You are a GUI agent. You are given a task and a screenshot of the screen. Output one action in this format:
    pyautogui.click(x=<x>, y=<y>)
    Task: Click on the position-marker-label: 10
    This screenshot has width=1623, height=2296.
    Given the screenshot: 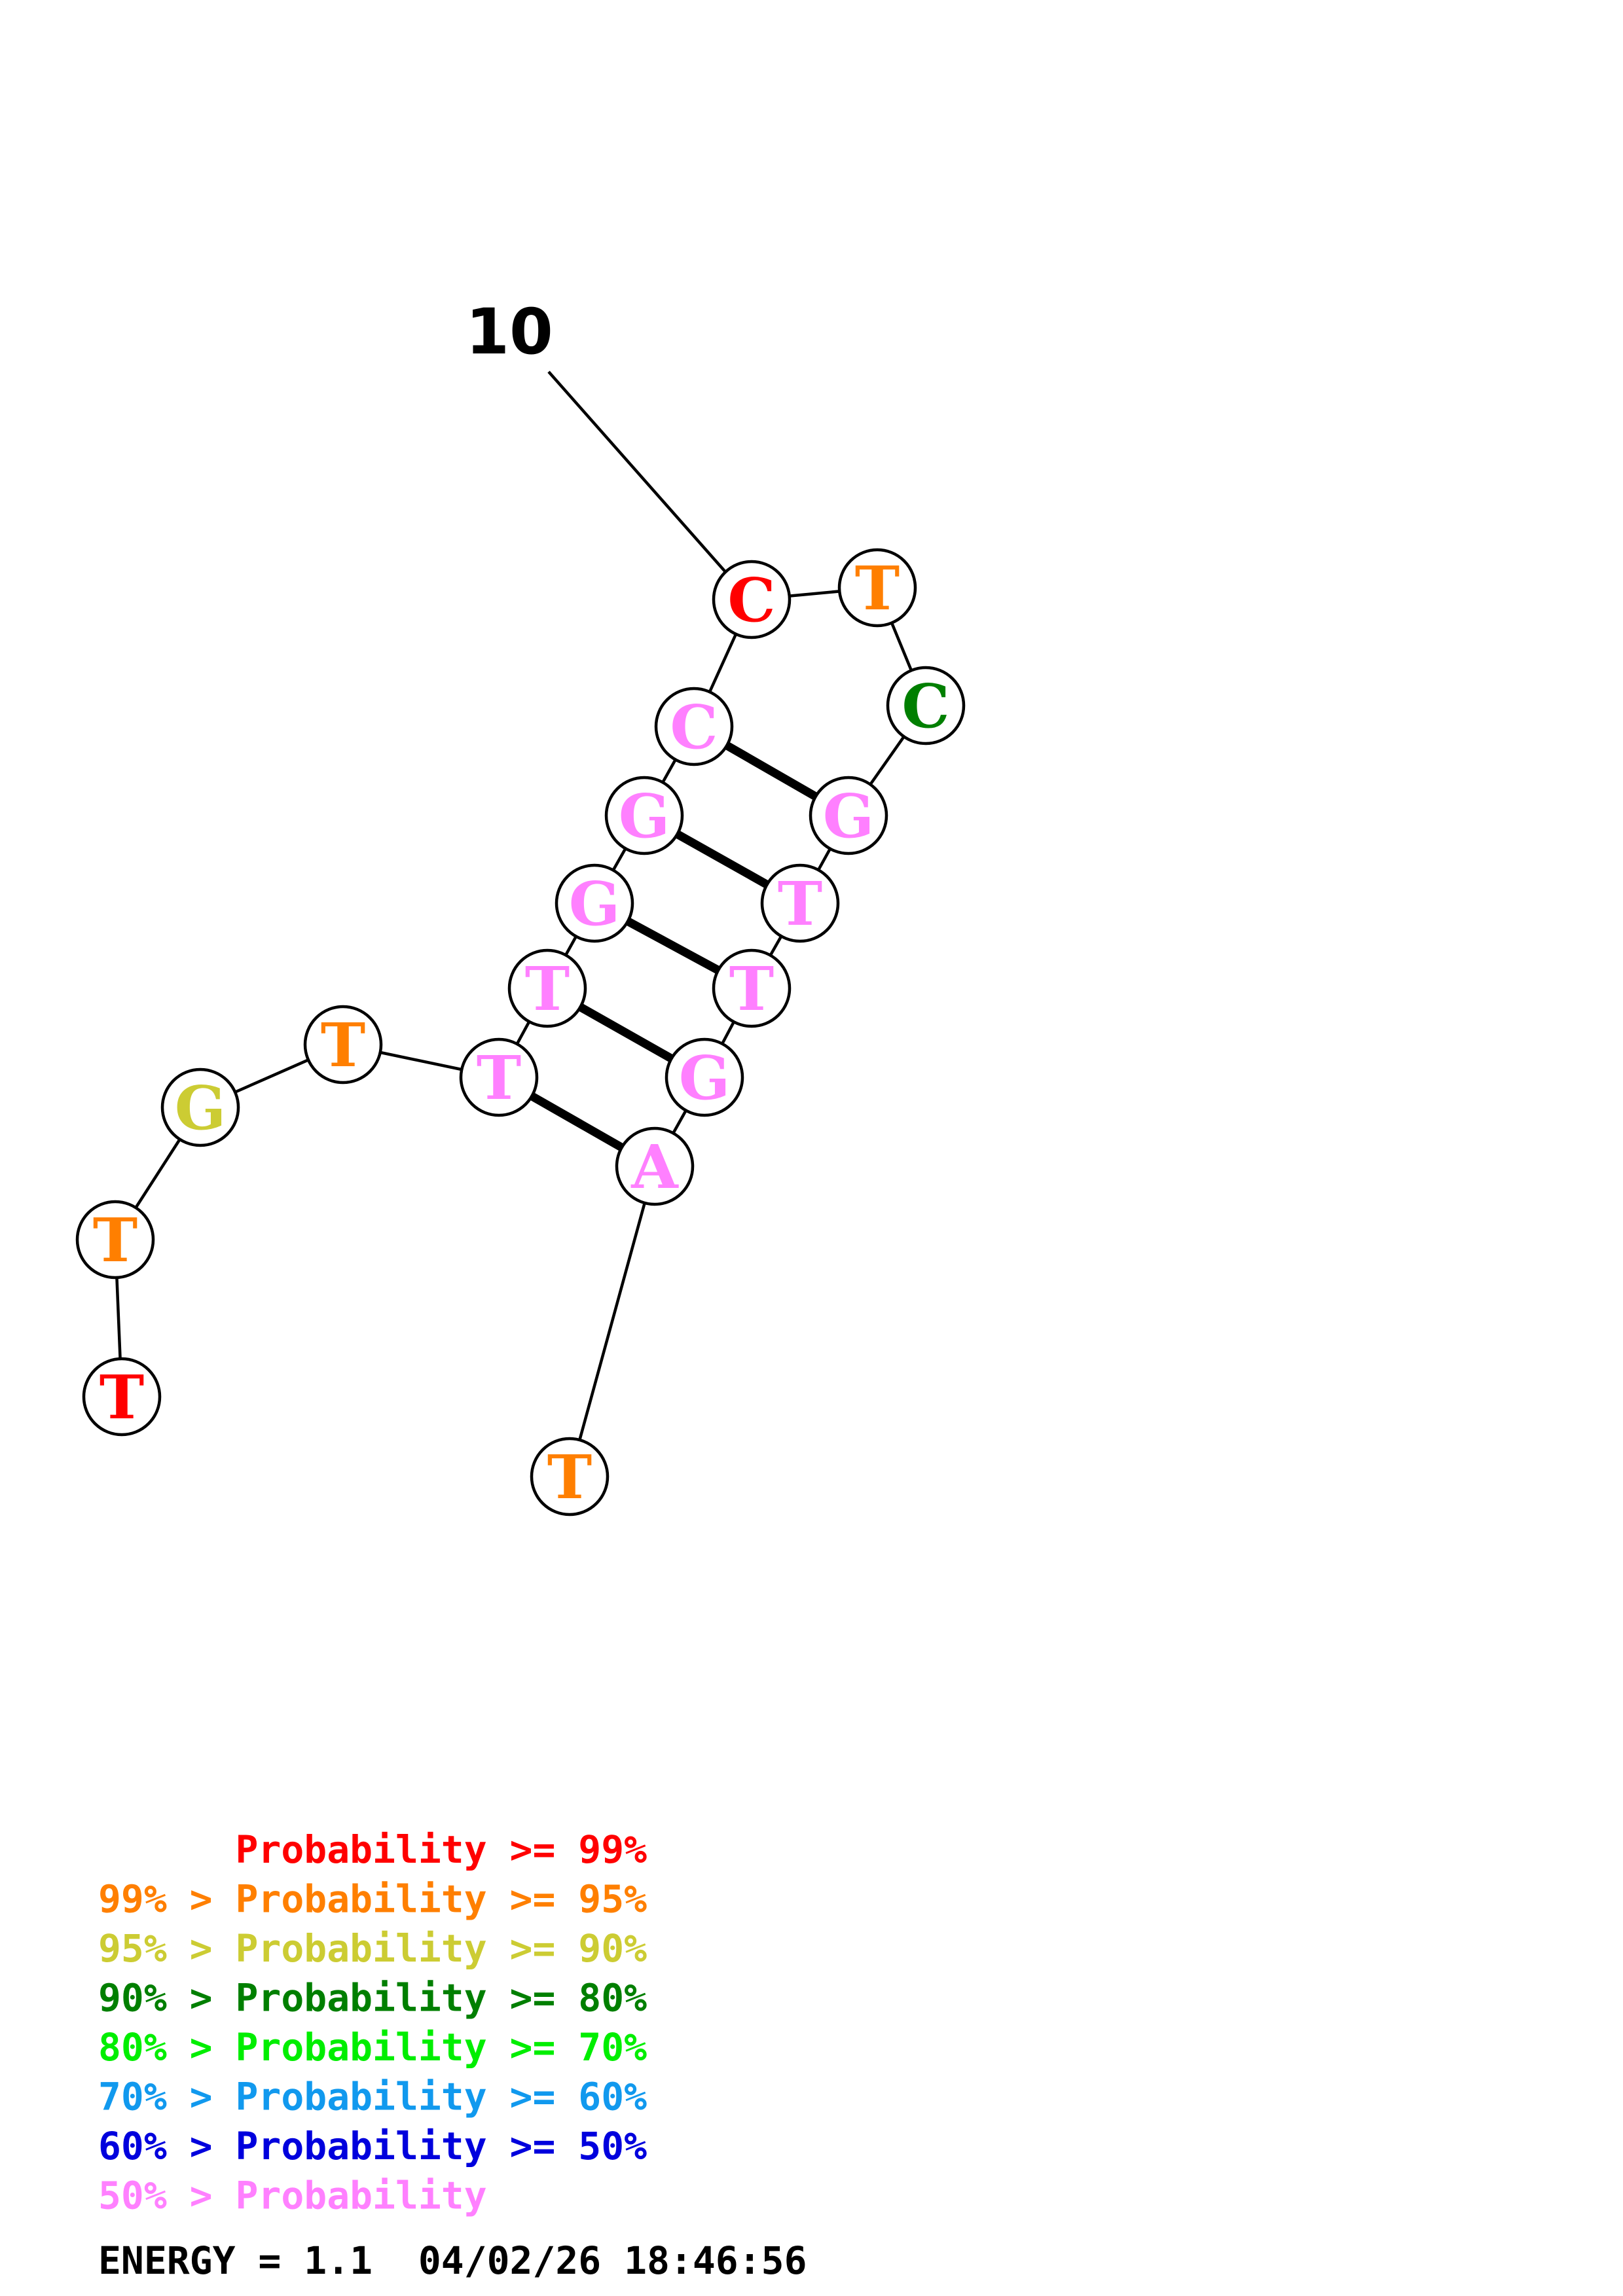 What is the action you would take?
    pyautogui.click(x=509, y=331)
    